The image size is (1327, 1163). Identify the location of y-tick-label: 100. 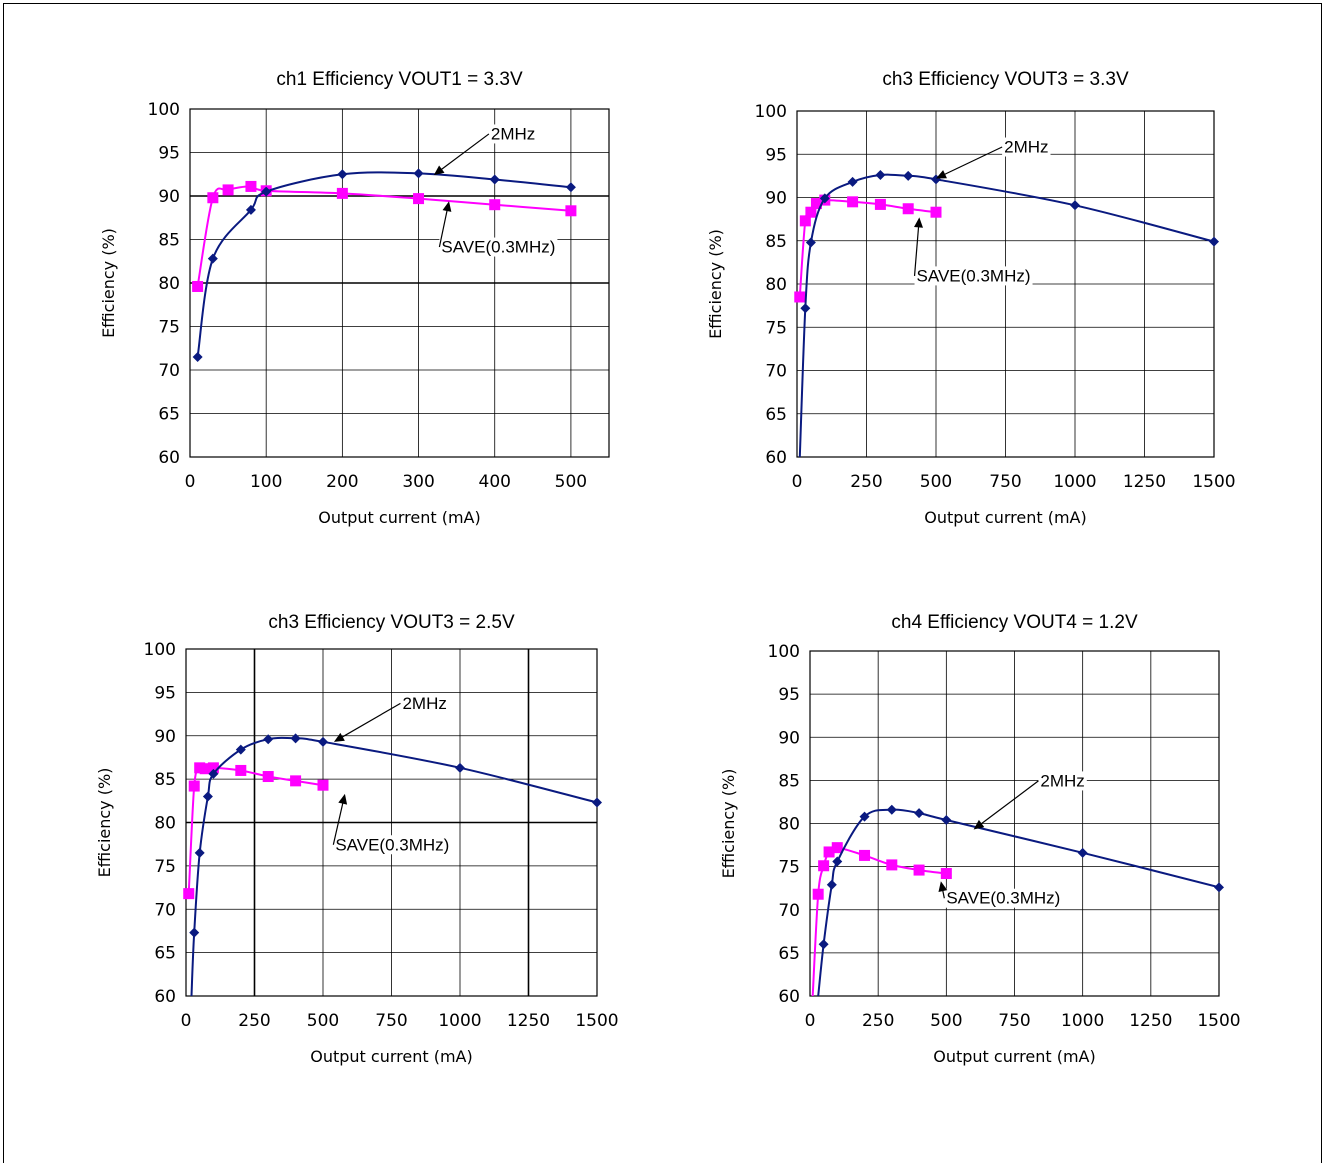
(160, 650).